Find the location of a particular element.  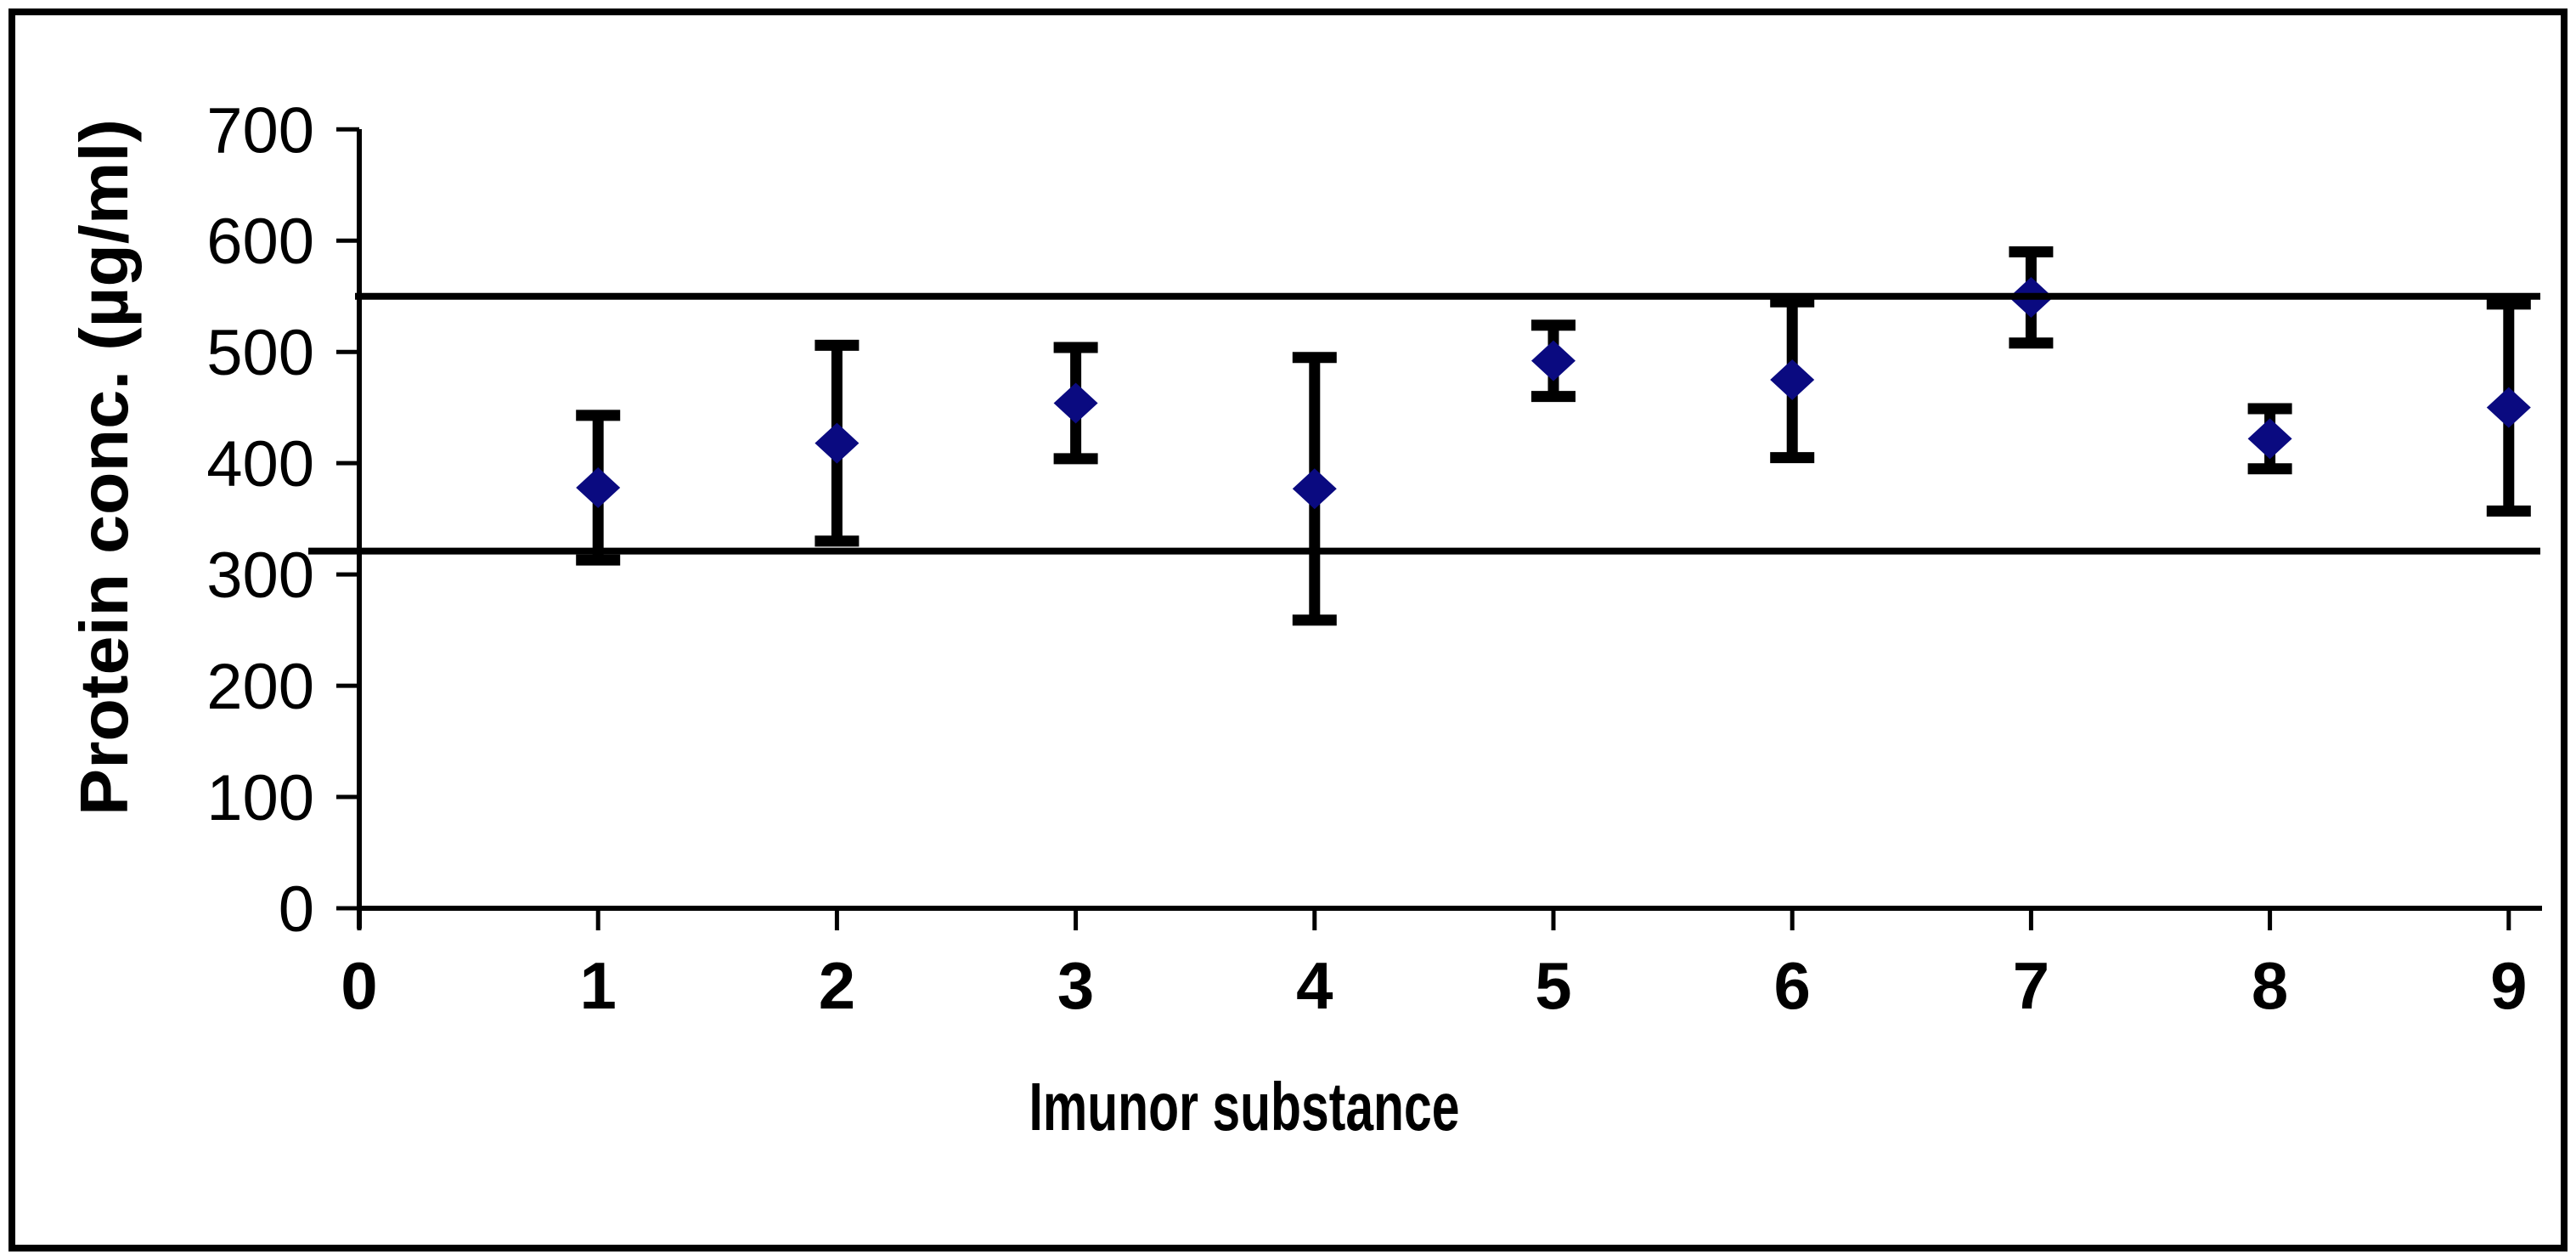

y-axis-title: Protein conc. (µg/ml) is located at coordinates (104, 468).